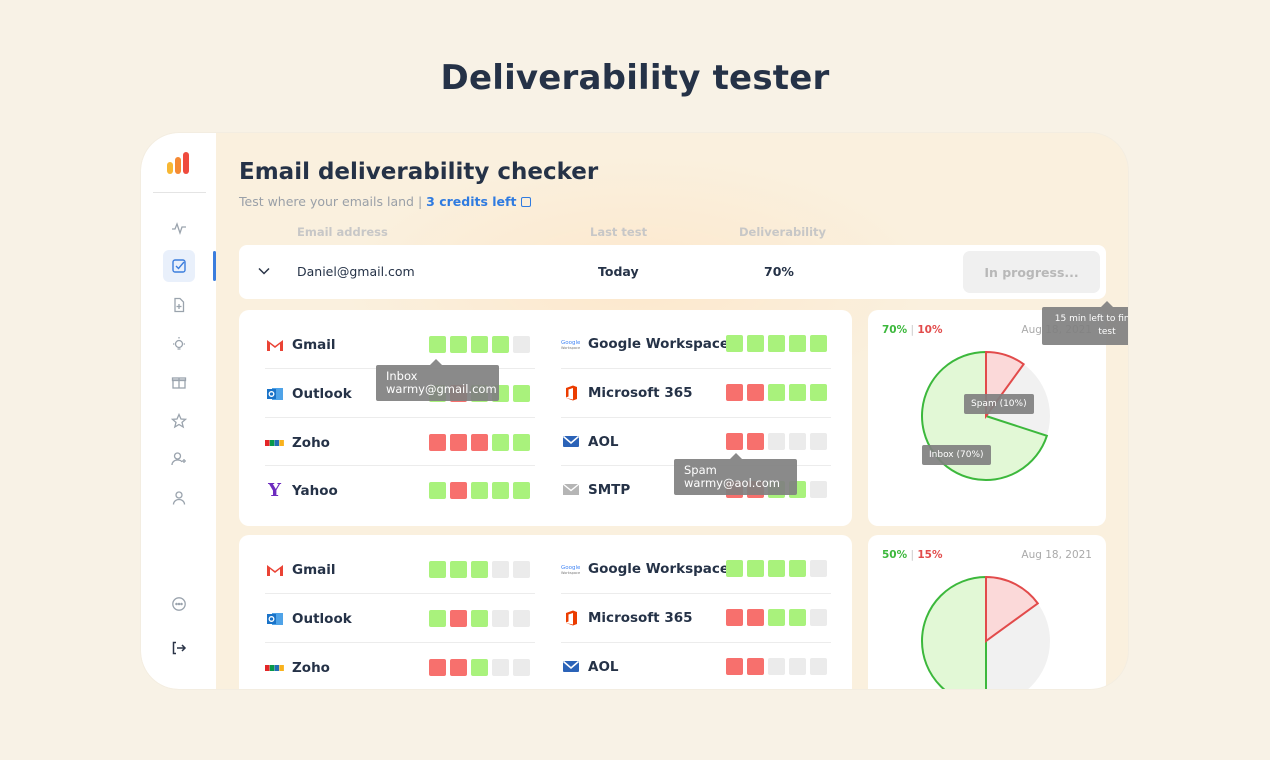 Image resolution: width=1270 pixels, height=760 pixels. I want to click on file-plus-icon, so click(179, 305).